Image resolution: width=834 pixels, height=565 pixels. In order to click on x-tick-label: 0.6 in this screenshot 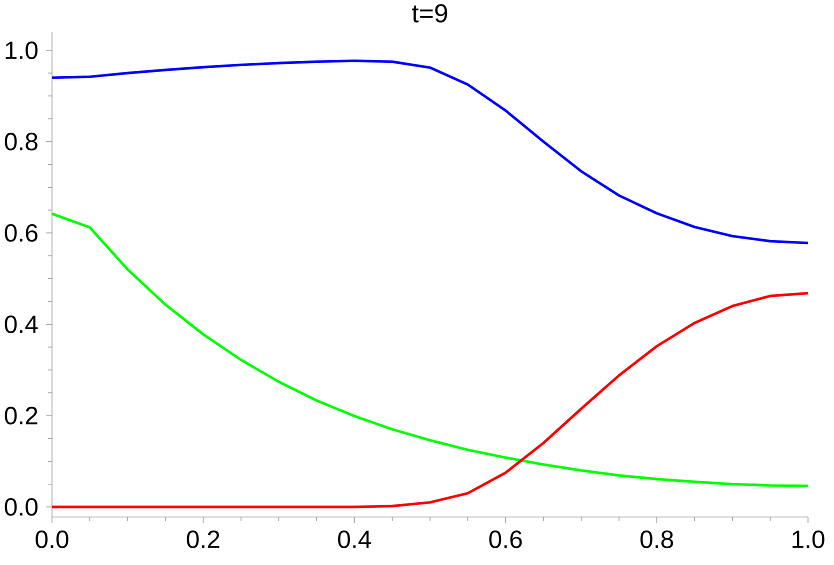, I will do `click(505, 539)`.